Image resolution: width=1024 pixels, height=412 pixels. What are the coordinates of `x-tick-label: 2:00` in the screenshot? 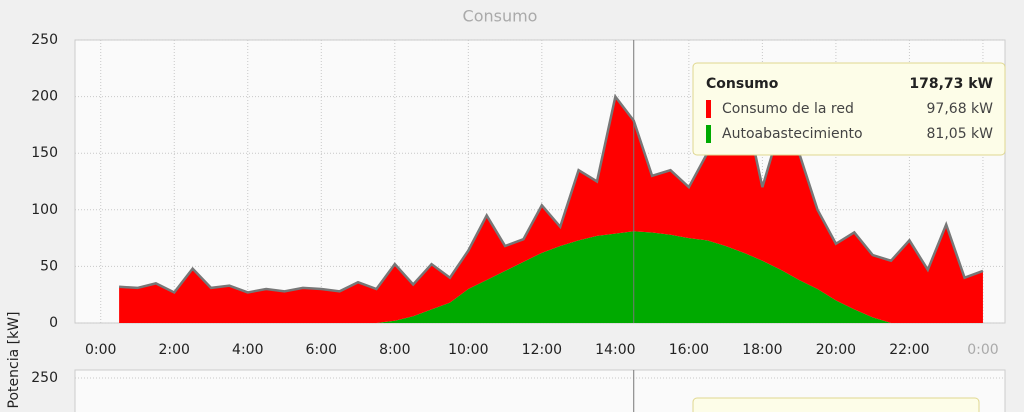 It's located at (174, 350).